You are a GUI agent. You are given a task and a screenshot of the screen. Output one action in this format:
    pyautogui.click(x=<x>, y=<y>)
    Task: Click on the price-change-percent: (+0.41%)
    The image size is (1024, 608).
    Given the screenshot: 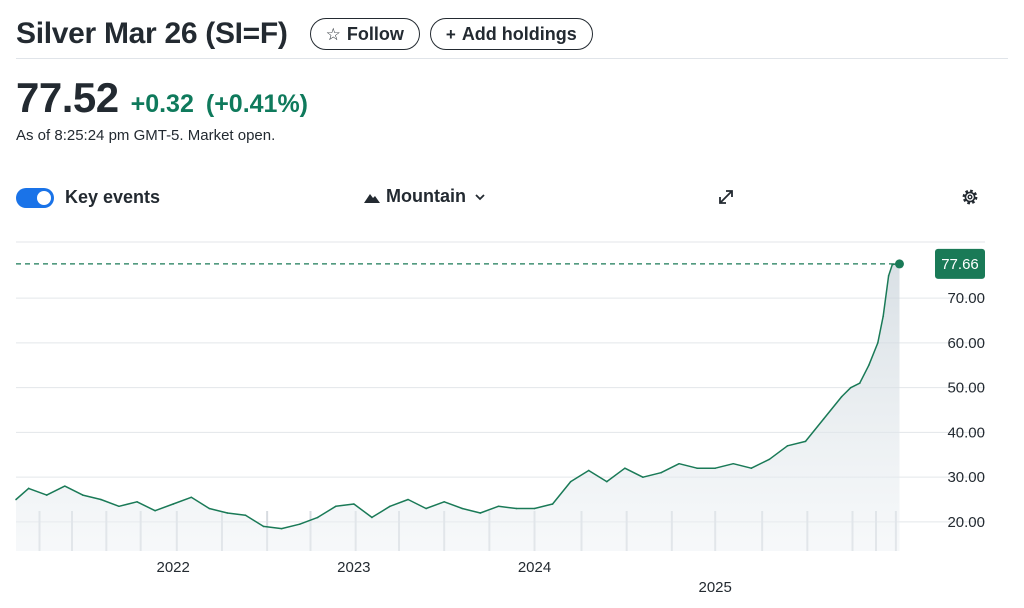 What is the action you would take?
    pyautogui.click(x=257, y=104)
    